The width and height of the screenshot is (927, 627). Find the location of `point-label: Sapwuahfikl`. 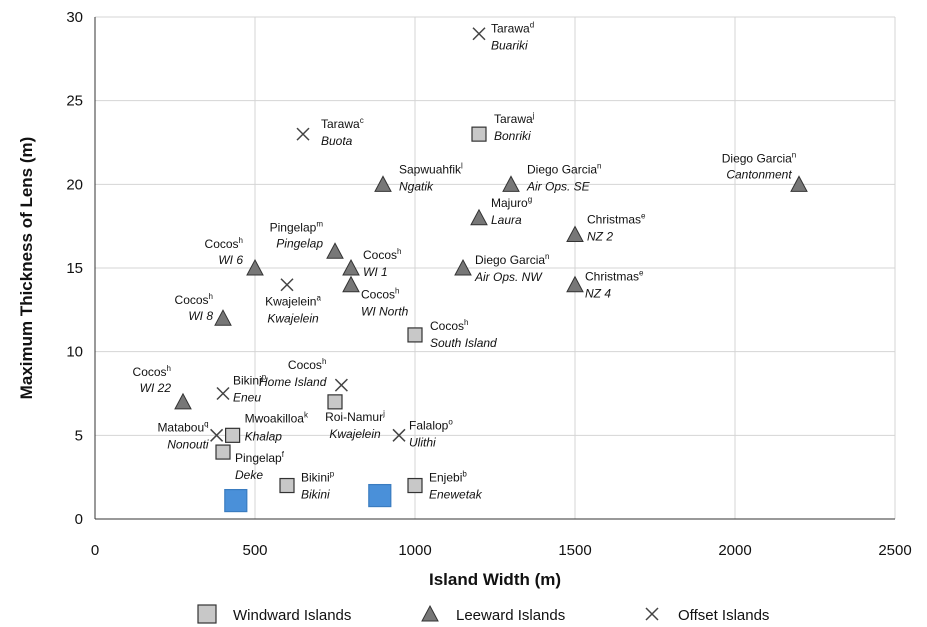

point-label: Sapwuahfikl is located at coordinates (431, 168).